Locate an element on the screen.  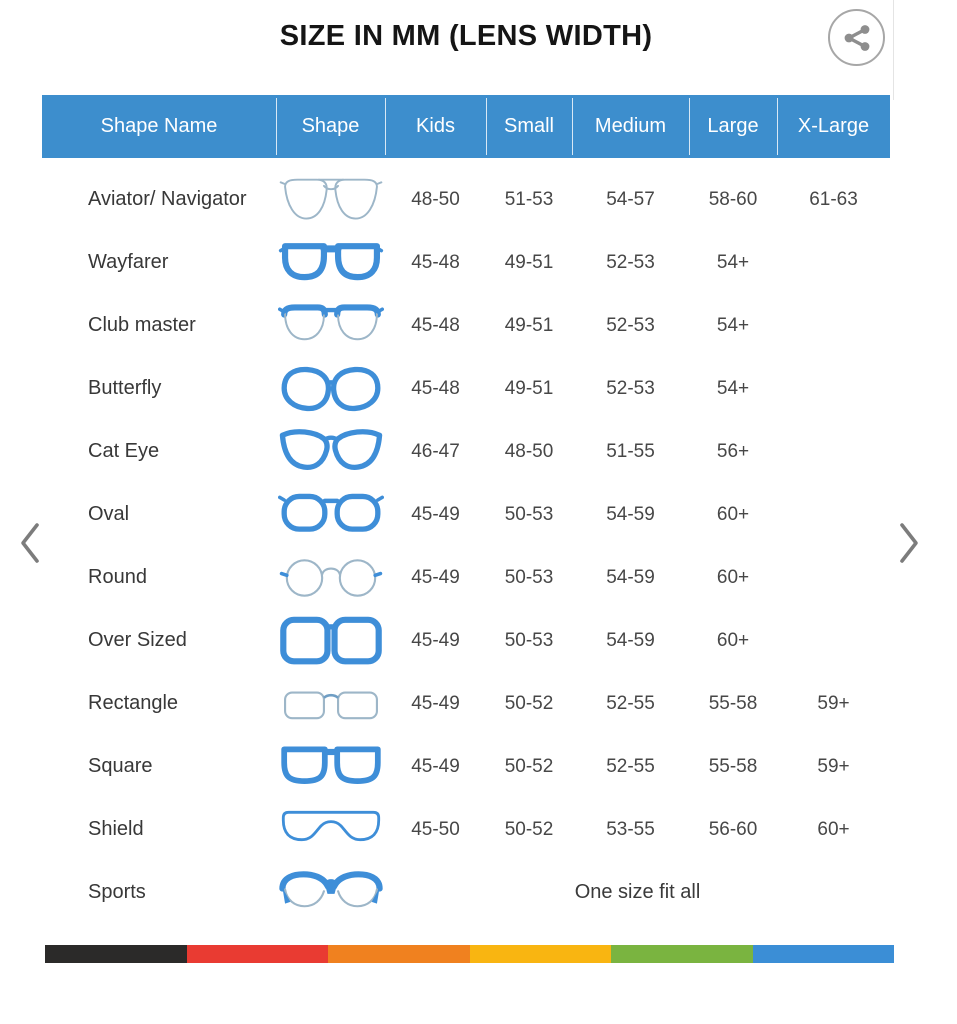
size-value: 56+ is located at coordinates (733, 451).